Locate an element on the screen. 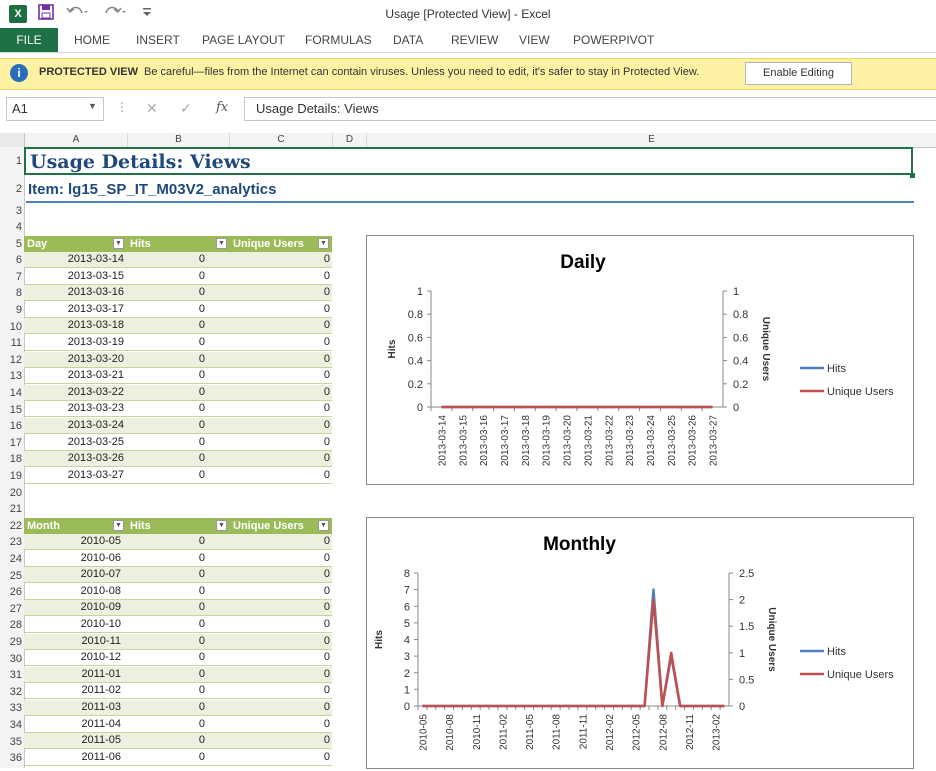 The height and width of the screenshot is (771, 936). item-label: Item: lg15_SP_IT_M03V2_analytics is located at coordinates (152, 189).